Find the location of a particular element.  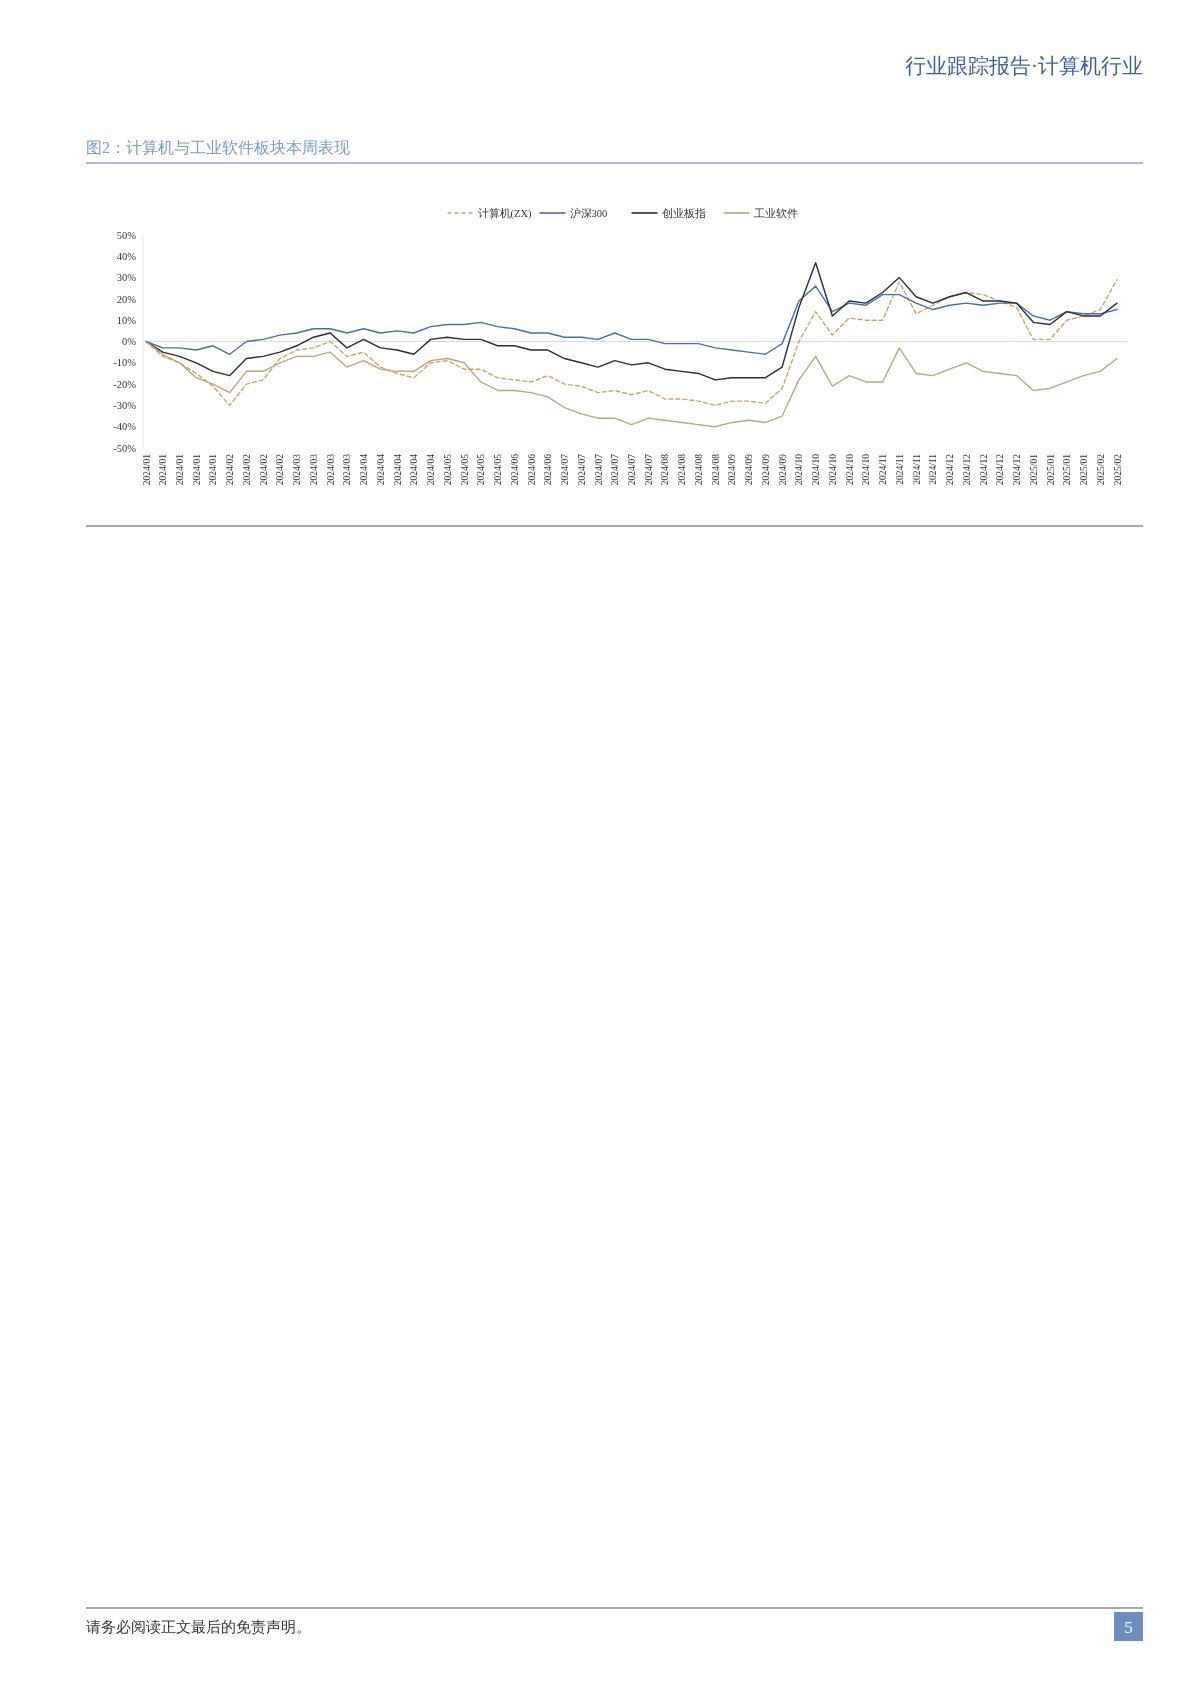

legend-label: 沪深300 is located at coordinates (588, 212).